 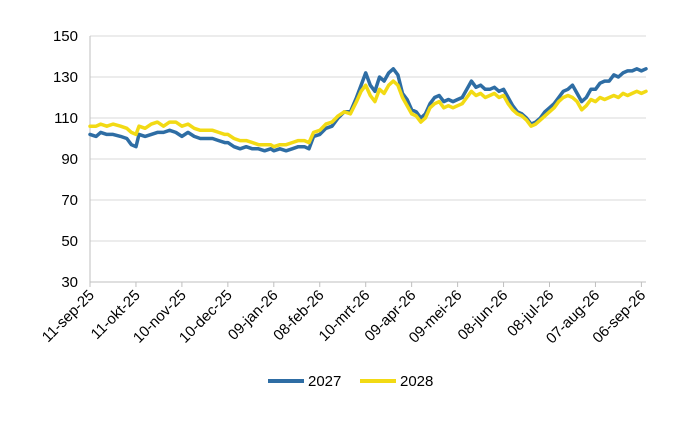 What do you see at coordinates (368, 114) in the screenshot?
I see `series-line-2028` at bounding box center [368, 114].